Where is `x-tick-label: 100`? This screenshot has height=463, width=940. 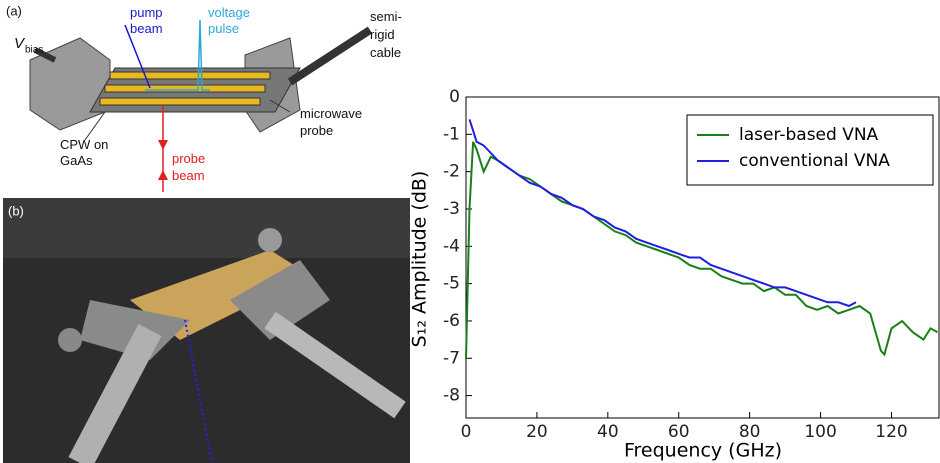
x-tick-label: 100 is located at coordinates (820, 432).